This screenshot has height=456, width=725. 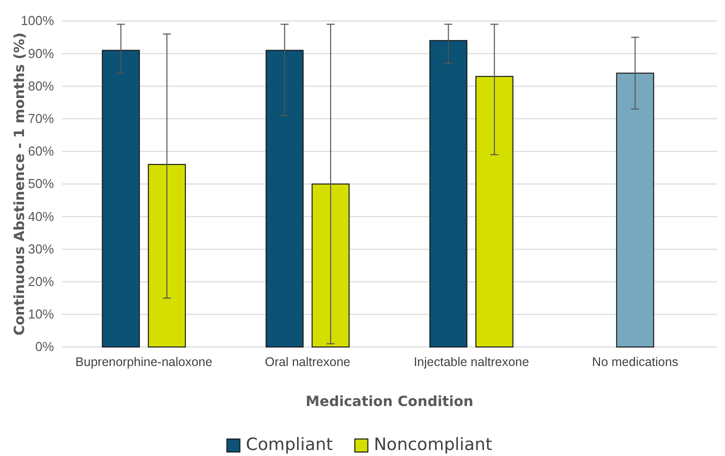 What do you see at coordinates (41, 53) in the screenshot?
I see `y-tick-label: 90%` at bounding box center [41, 53].